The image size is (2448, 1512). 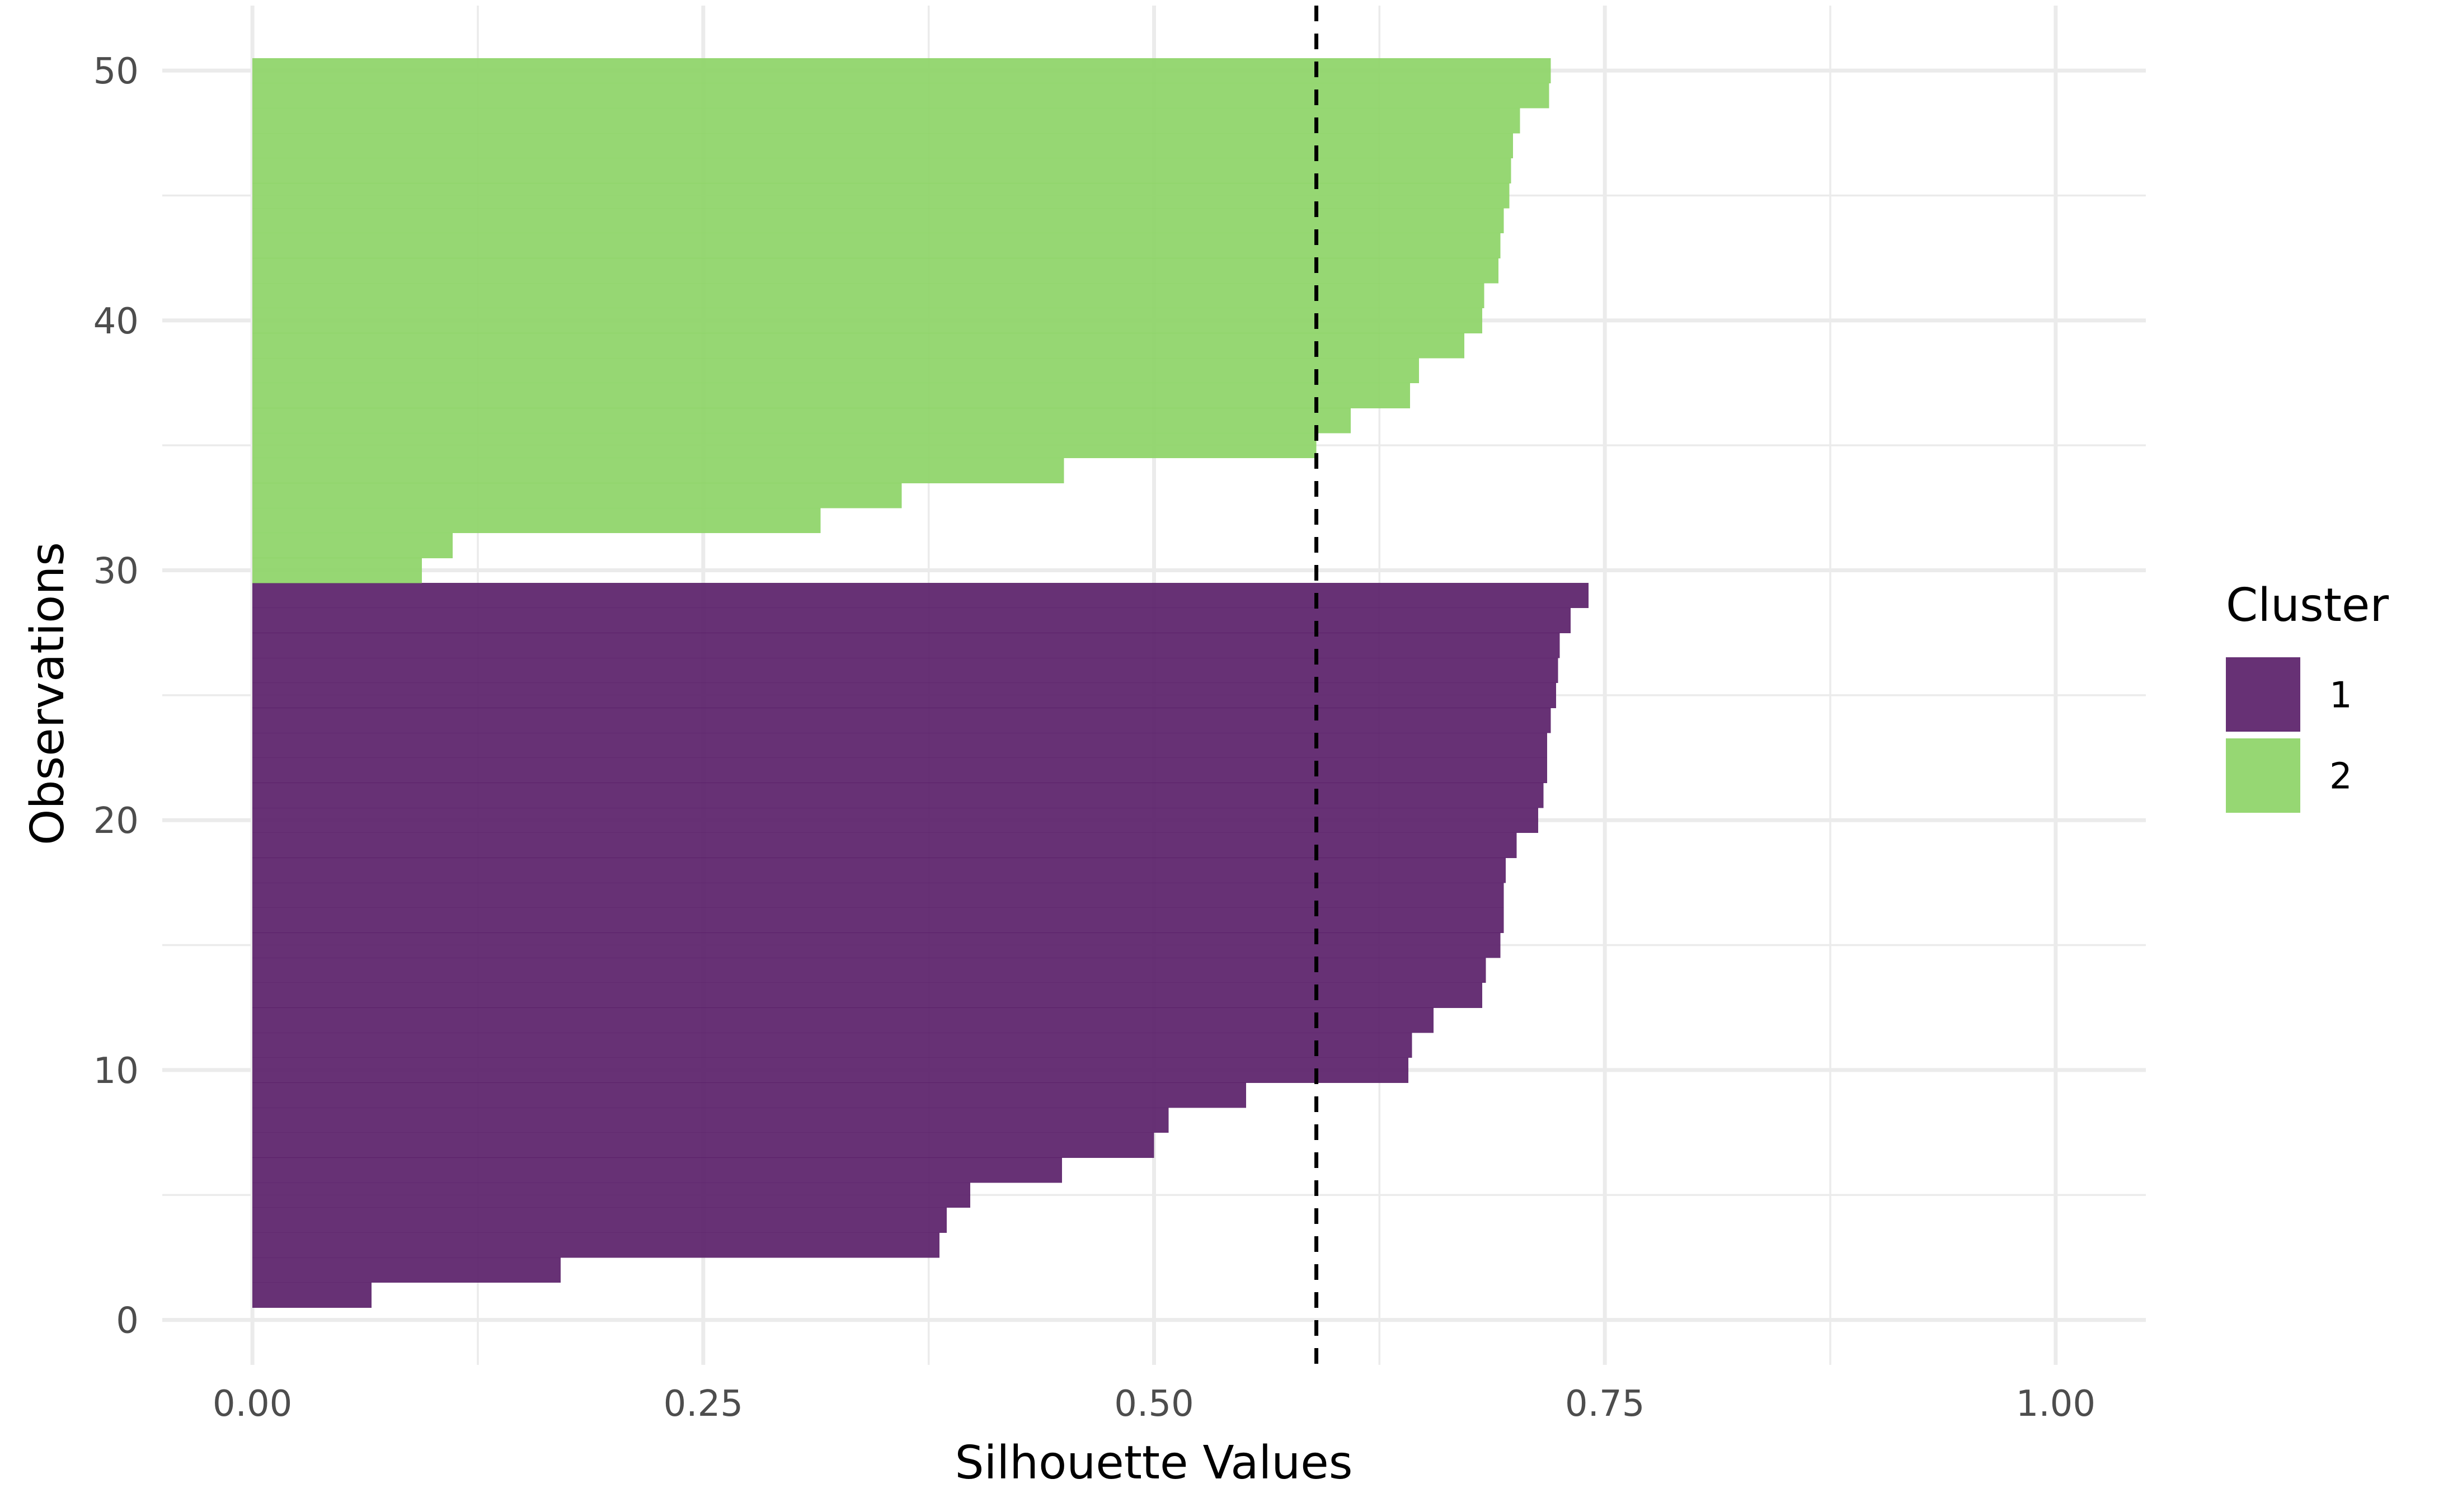 I want to click on y-tick-label: 30, so click(x=116, y=571).